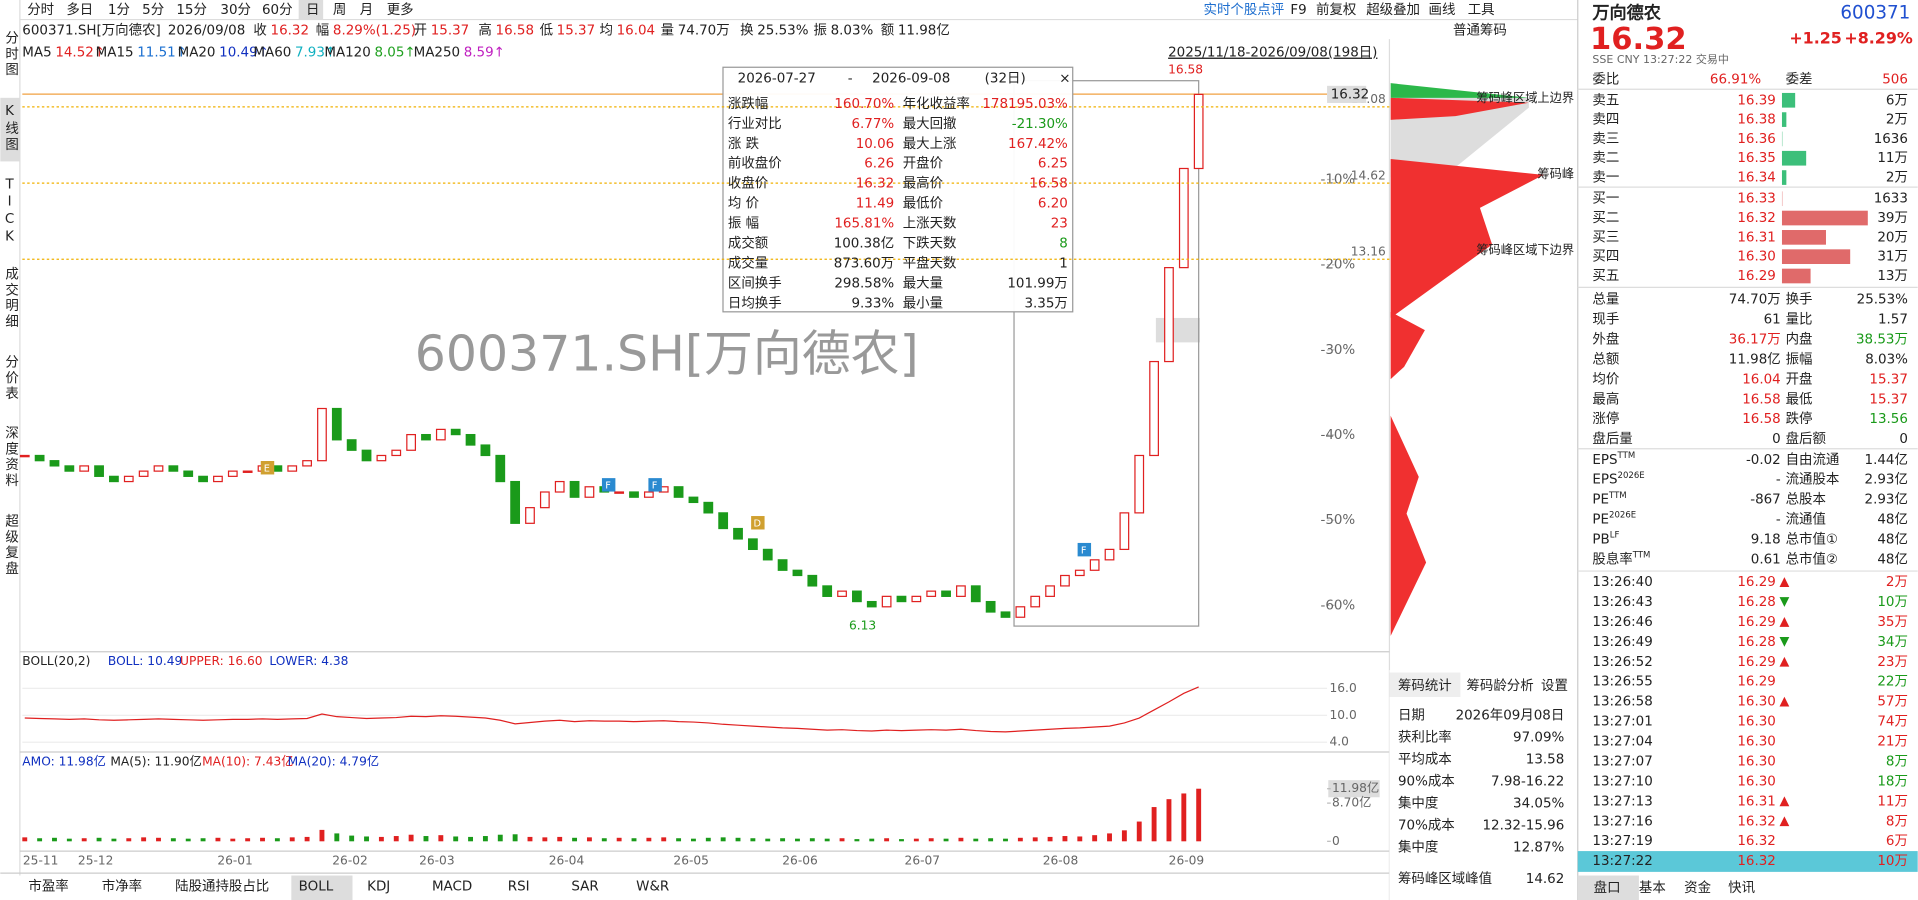  Describe the element at coordinates (378, 887) in the screenshot. I see `bottom-tab: KDJ` at that location.